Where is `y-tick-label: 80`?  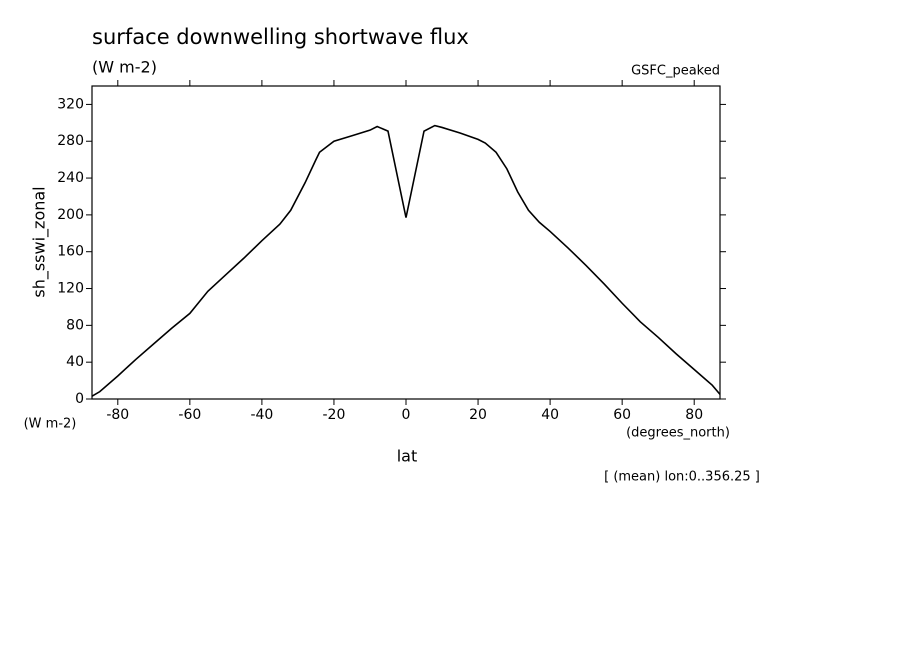
y-tick-label: 80 is located at coordinates (75, 325).